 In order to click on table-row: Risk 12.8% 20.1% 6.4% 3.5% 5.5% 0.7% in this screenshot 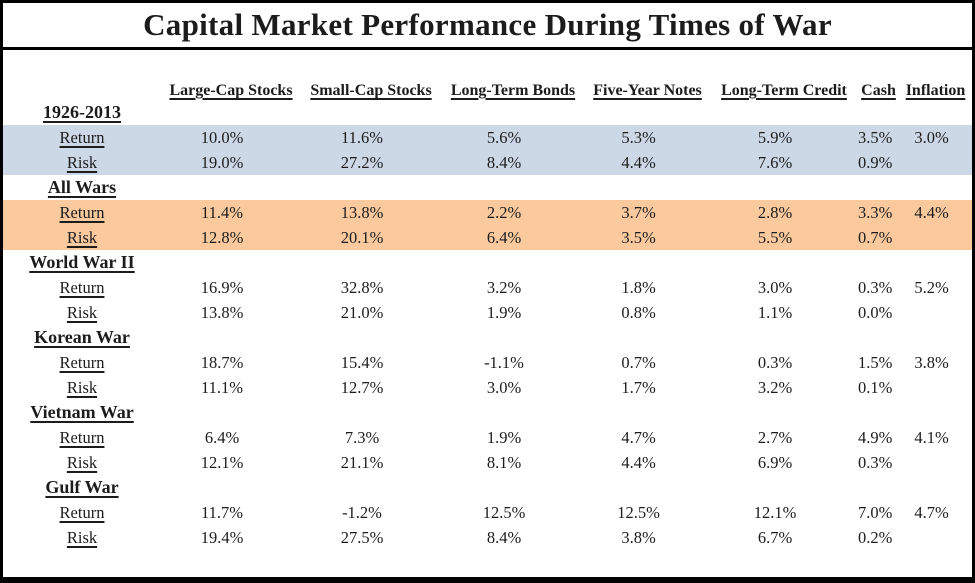, I will do `click(487, 237)`.